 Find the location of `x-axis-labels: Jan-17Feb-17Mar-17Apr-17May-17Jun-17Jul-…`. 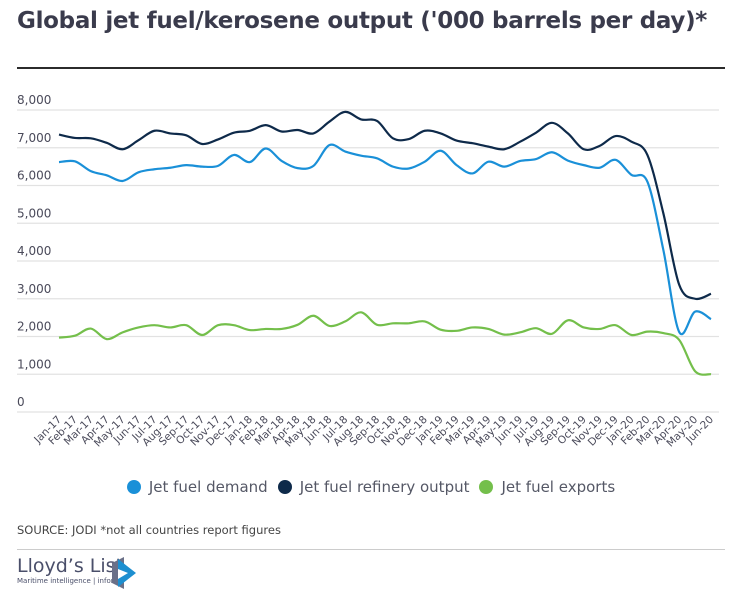

x-axis-labels: Jan-17Feb-17Mar-17Apr-17May-17Jun-17Jul-… is located at coordinates (373, 432).